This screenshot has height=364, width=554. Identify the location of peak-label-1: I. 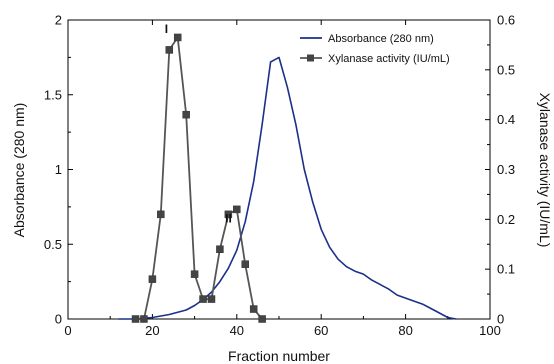
(166, 29).